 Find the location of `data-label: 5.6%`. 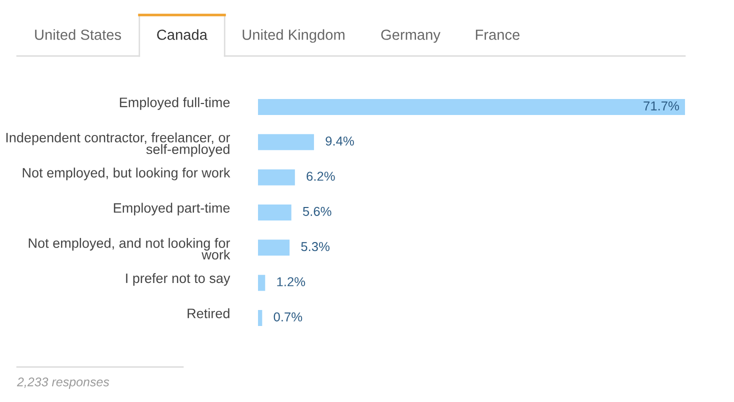

data-label: 5.6% is located at coordinates (317, 211).